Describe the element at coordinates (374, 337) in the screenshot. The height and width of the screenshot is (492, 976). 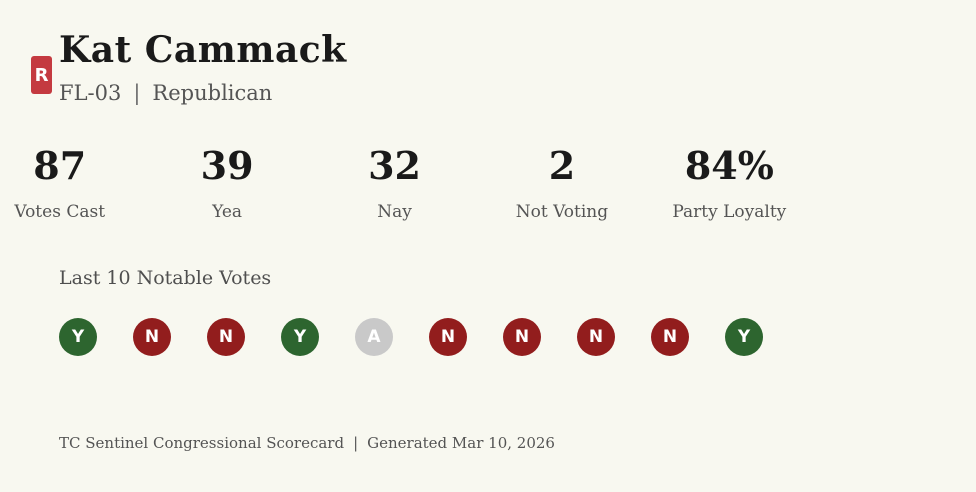
I see `vote-badge: A` at that location.